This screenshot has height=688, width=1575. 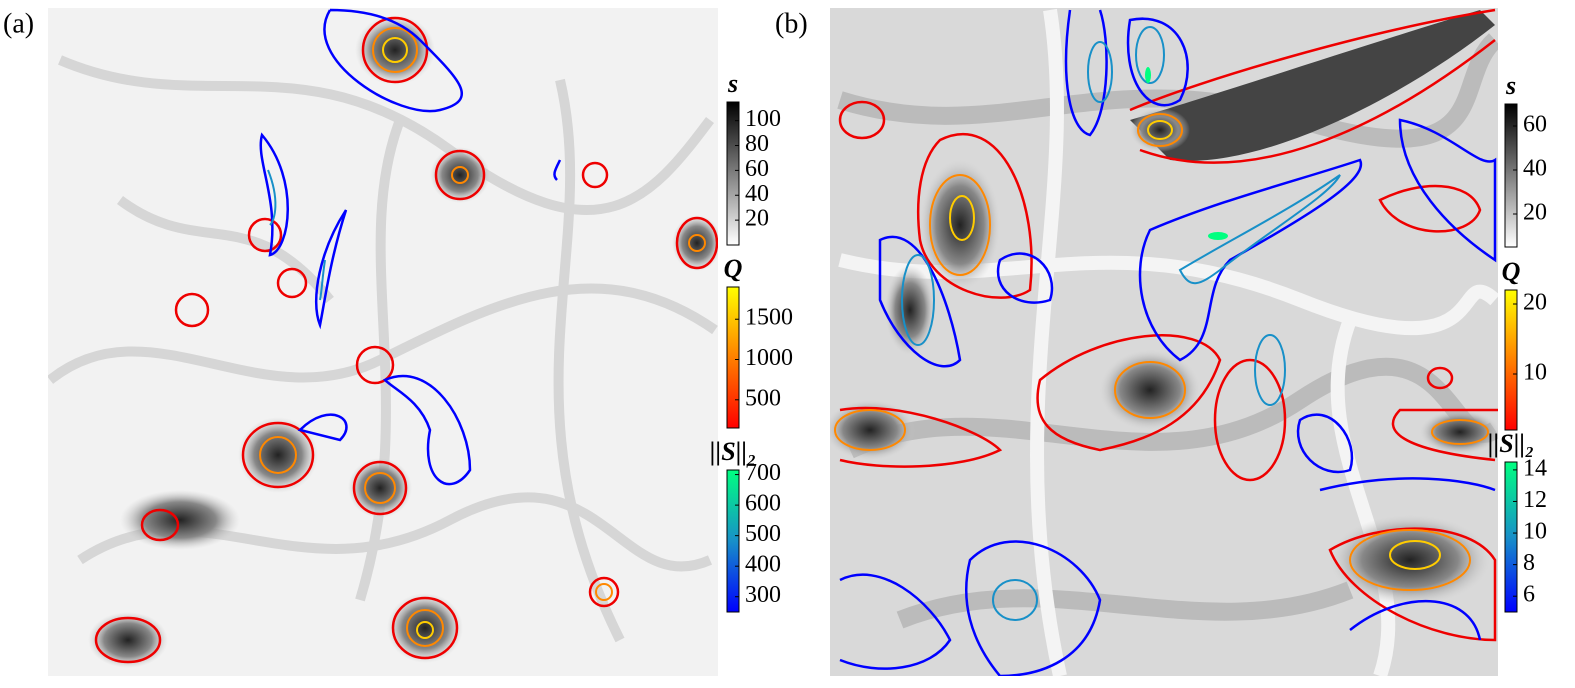 I want to click on tick-label: 80, so click(x=757, y=144).